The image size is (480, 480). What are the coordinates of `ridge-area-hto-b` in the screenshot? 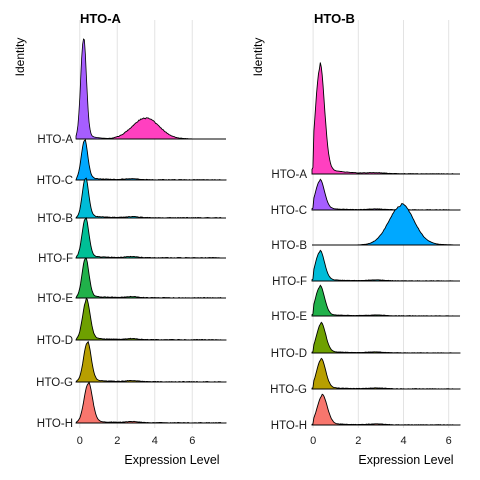 It's located at (150, 198).